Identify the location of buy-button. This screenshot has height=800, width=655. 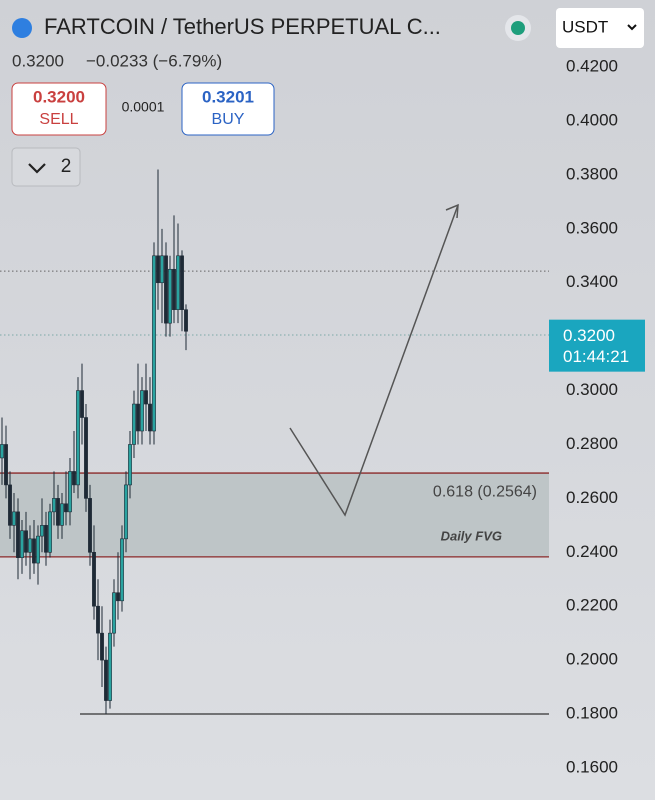
(228, 109).